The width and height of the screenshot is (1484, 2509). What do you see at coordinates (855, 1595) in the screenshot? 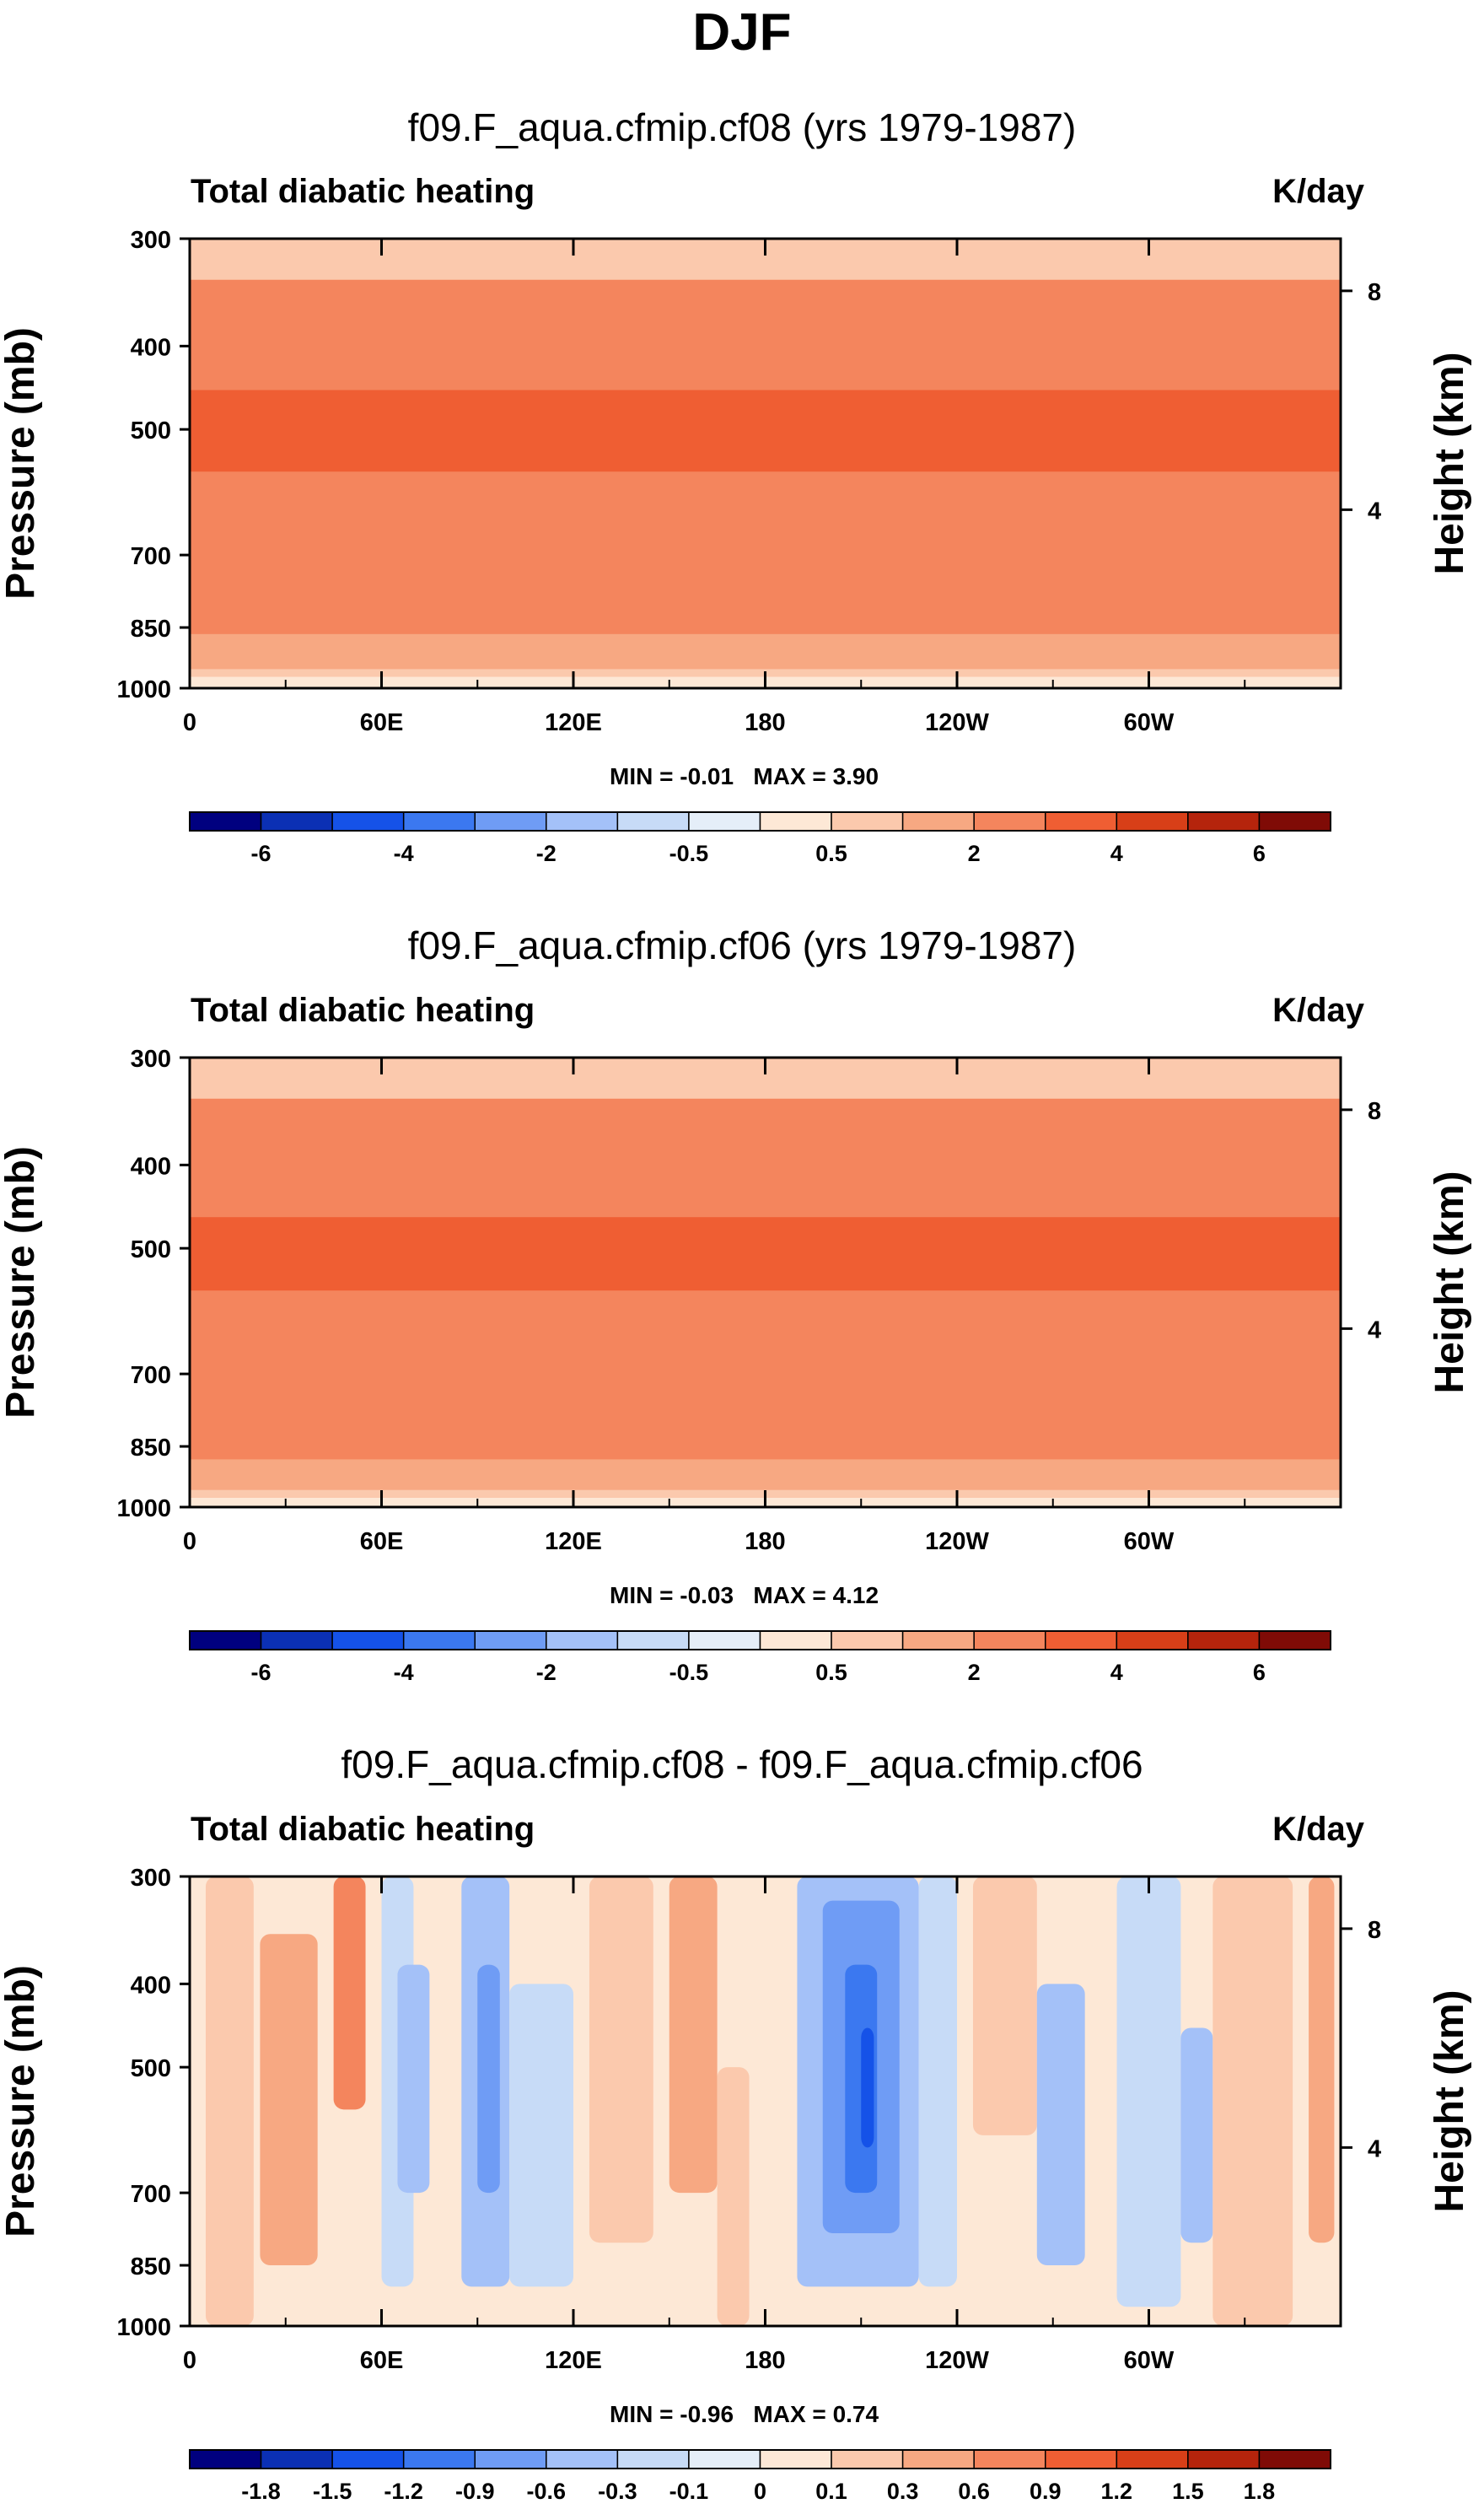
I see `panel-2-max-value: 4.12` at bounding box center [855, 1595].